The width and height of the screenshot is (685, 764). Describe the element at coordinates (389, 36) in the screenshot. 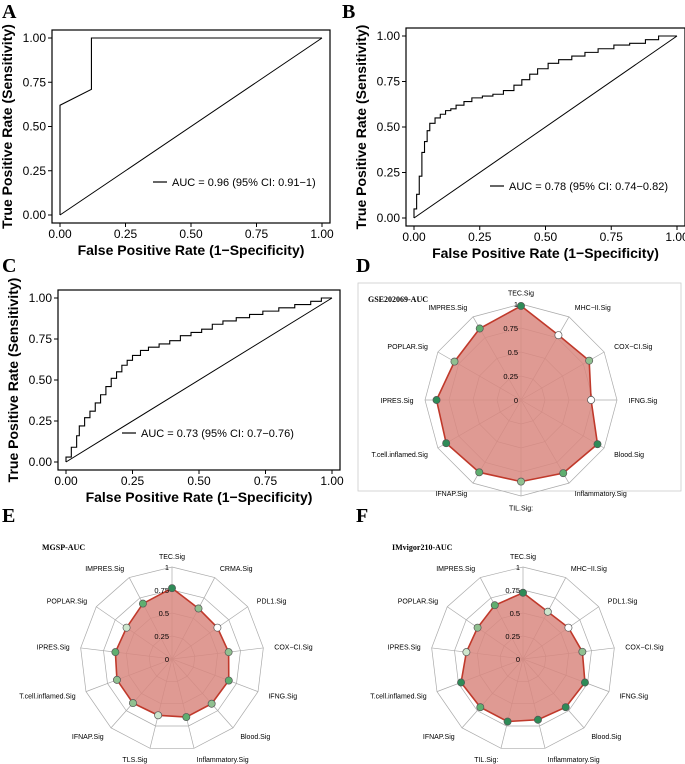

I see `y-tick-label-b: 1.00` at that location.